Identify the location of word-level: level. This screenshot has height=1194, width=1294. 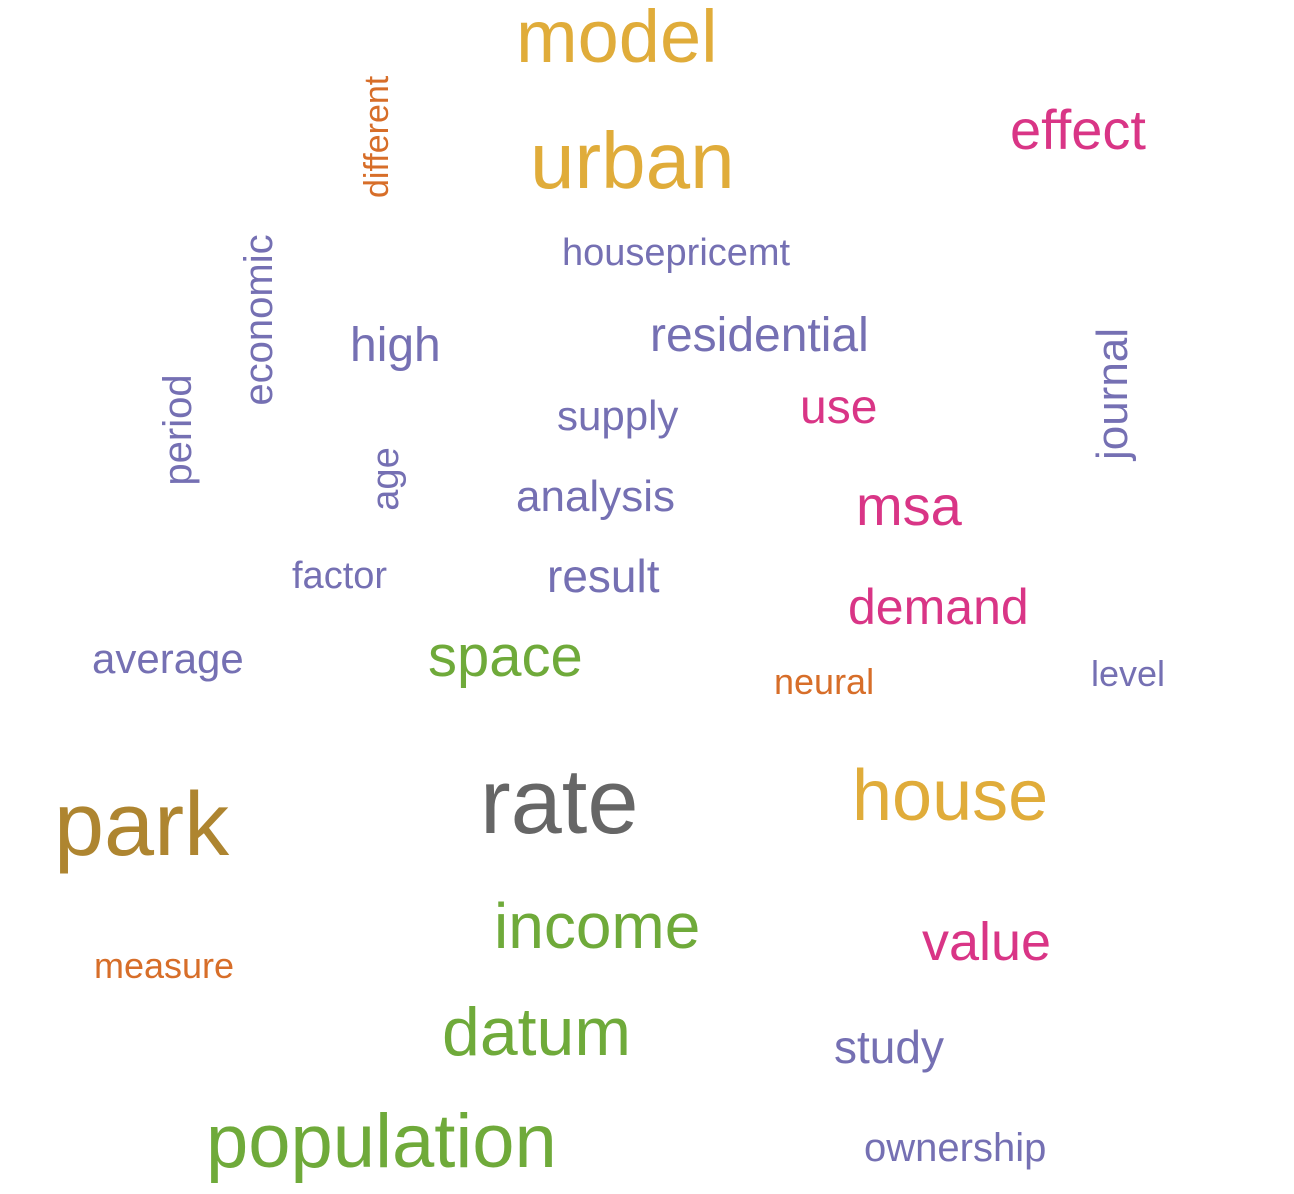
(1128, 673).